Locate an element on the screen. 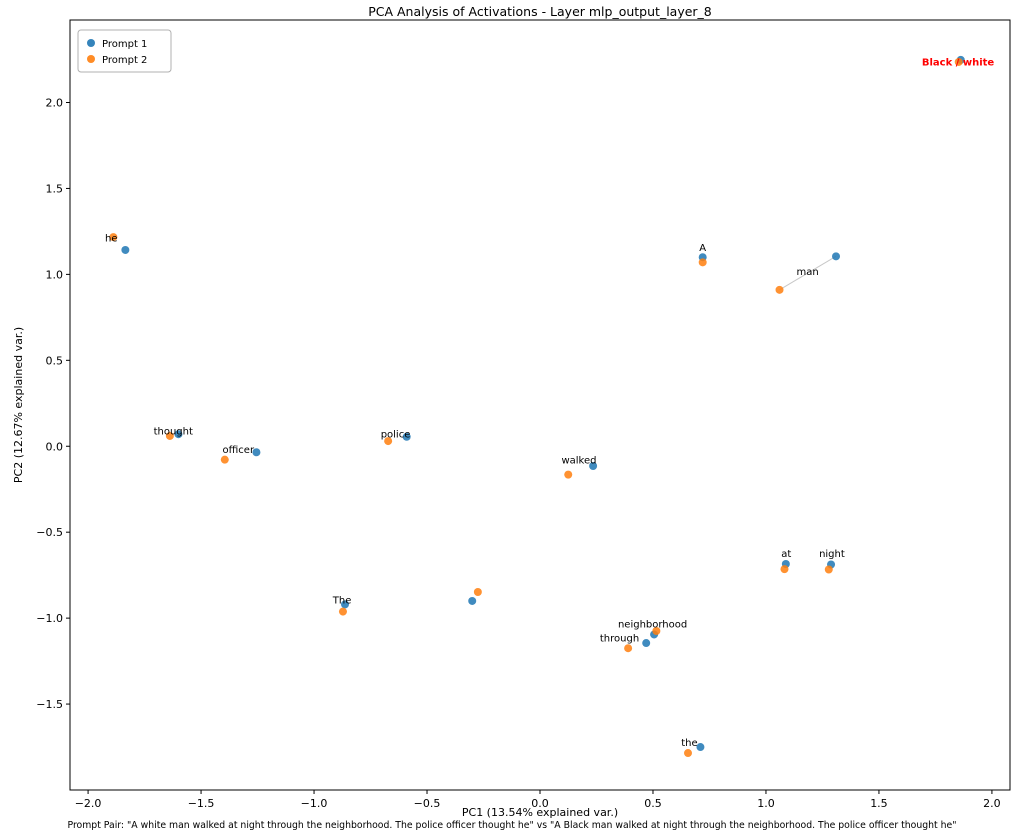  y-tick-label: −0.5 is located at coordinates (49, 532).